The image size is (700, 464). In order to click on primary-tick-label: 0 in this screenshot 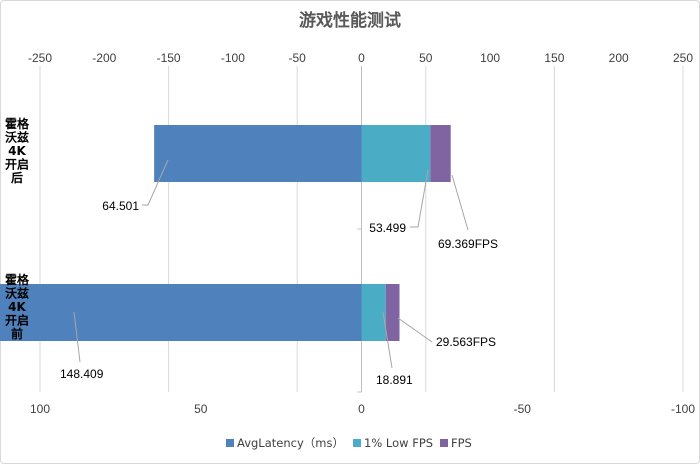, I will do `click(361, 58)`.